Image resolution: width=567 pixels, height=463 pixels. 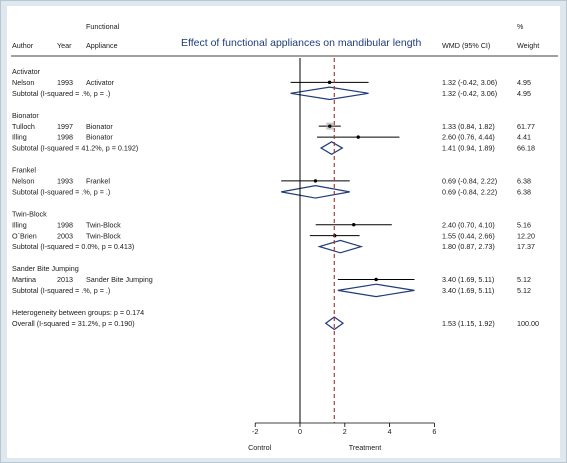 I want to click on study-ci-text: 1.32 (-0.42, 3.06), so click(x=469, y=82).